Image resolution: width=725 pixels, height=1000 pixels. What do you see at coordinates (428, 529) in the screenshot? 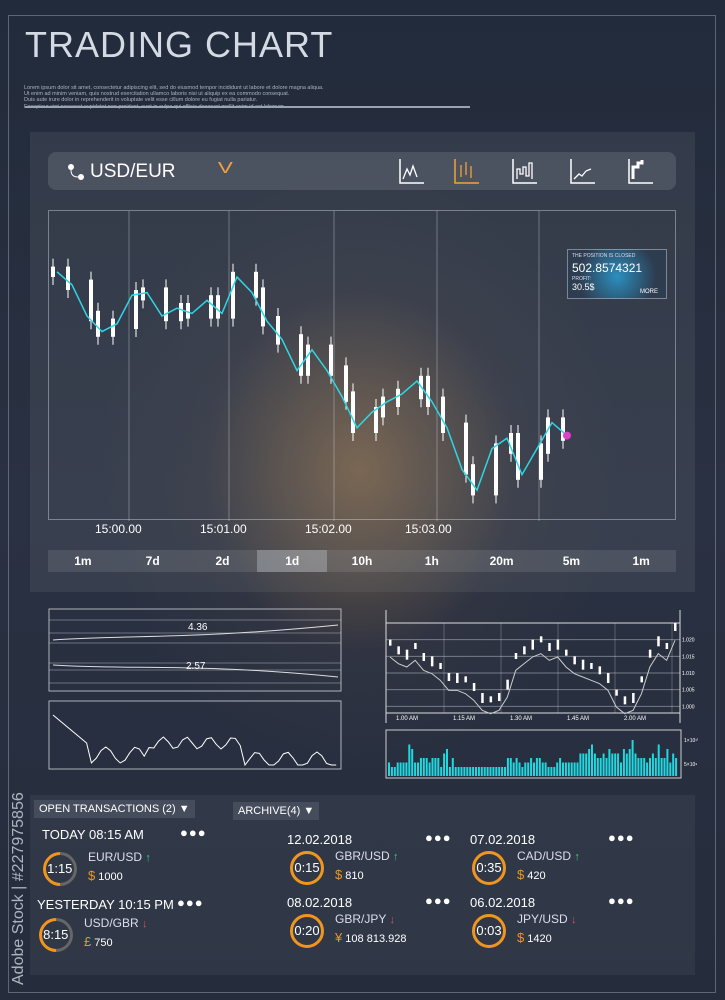
I see `x-tick-label: 15:03.00` at bounding box center [428, 529].